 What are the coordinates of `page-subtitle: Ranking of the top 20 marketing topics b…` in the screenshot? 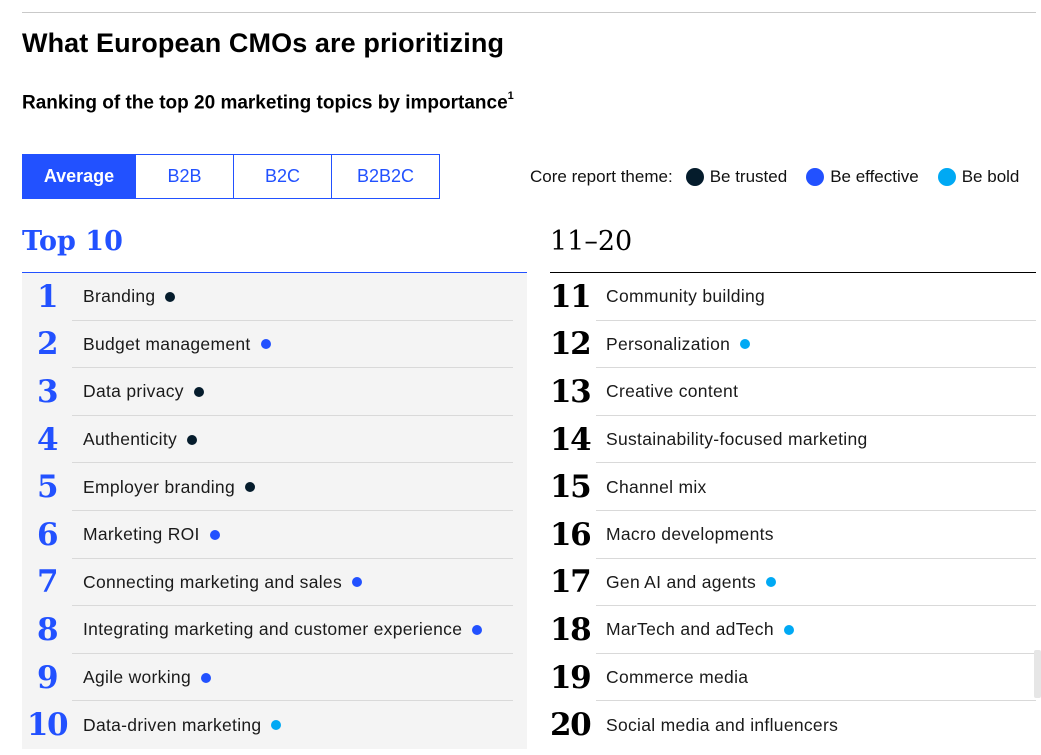 It's located at (268, 102).